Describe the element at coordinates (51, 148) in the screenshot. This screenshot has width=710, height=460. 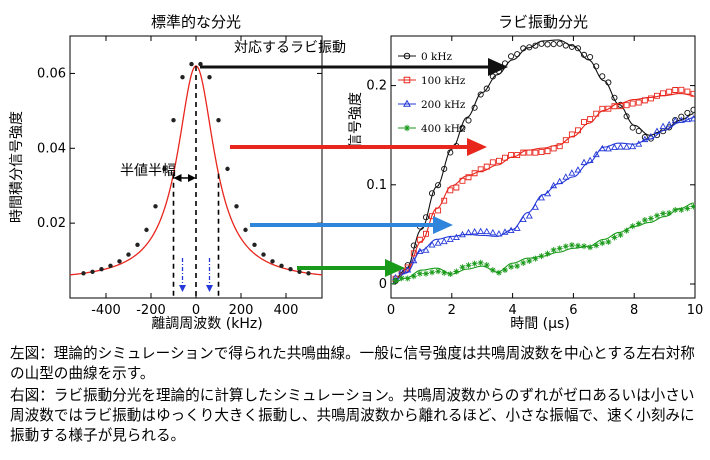
I see `y-tick-label: 0.04` at that location.